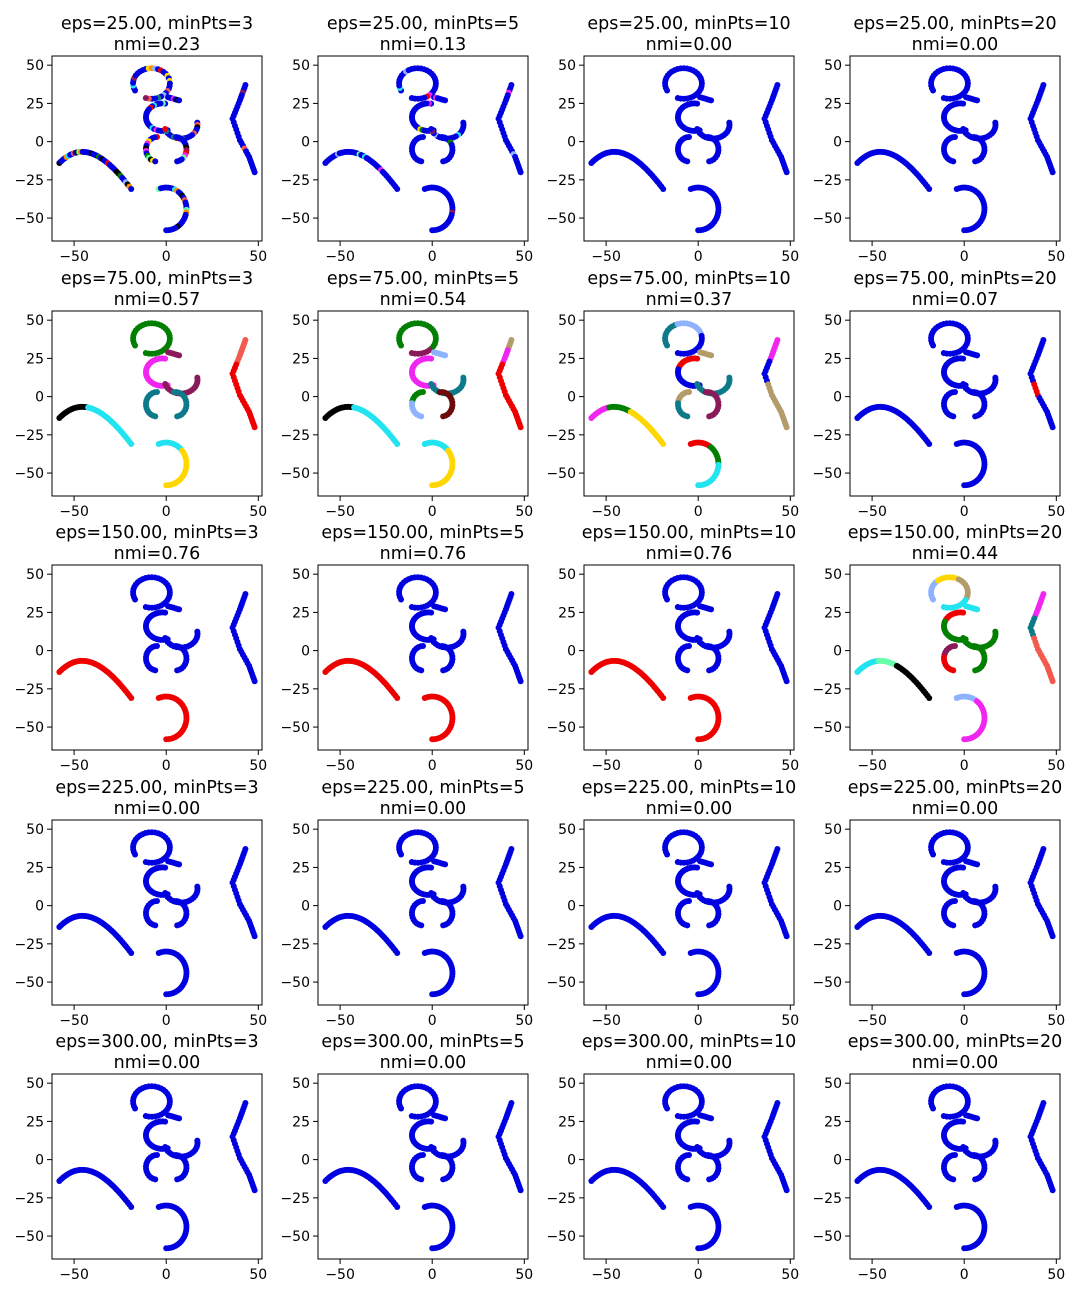 The image size is (1080, 1296). Describe the element at coordinates (422, 788) in the screenshot. I see `subplot-title: eps=225.00, minPts=5` at that location.